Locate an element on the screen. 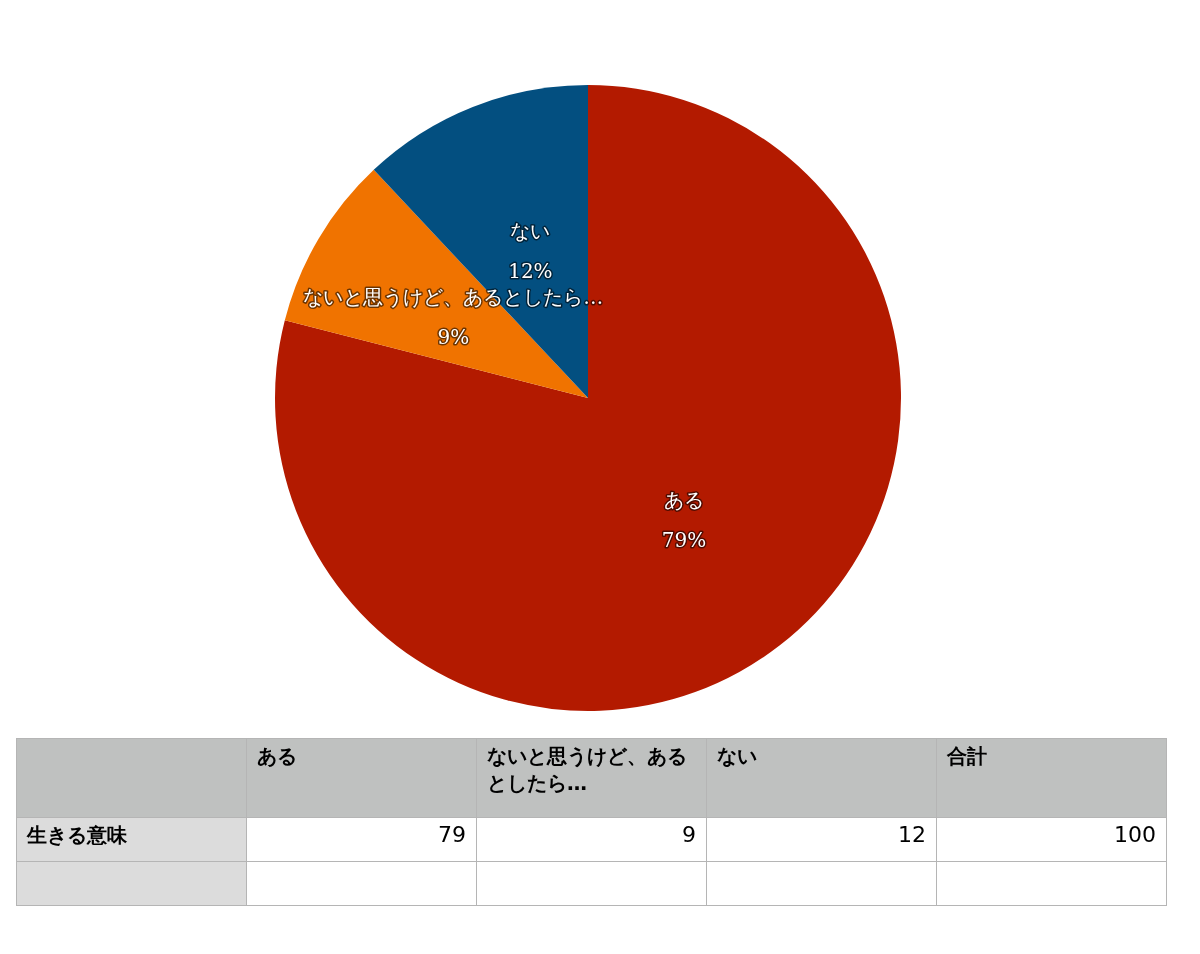 Image resolution: width=1200 pixels, height=954 pixels. text: 79 is located at coordinates (361, 839).